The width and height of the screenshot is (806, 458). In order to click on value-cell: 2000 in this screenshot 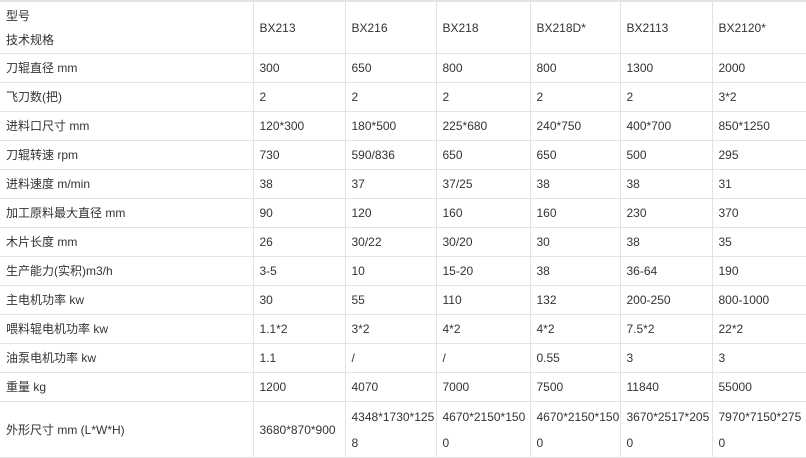, I will do `click(758, 68)`.